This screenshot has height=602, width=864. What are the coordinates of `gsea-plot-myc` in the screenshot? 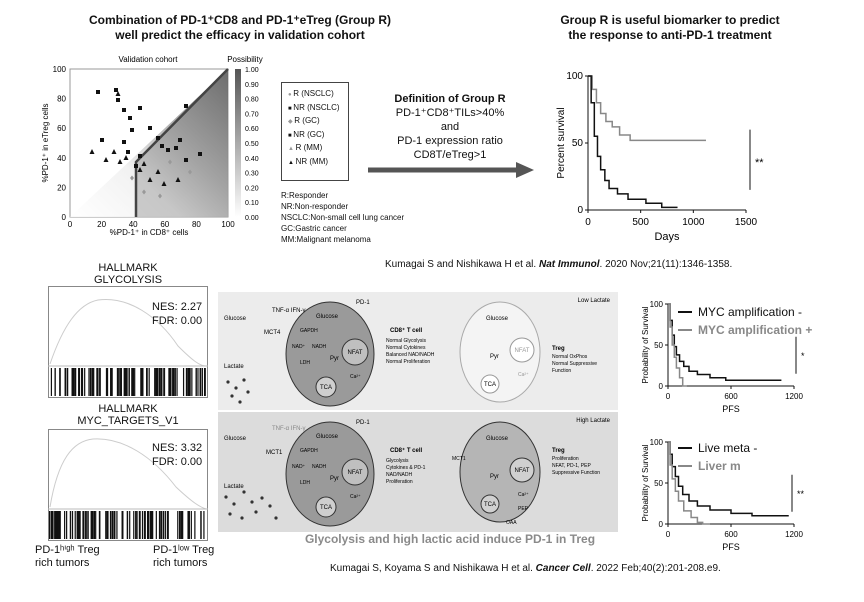 It's located at (128, 485).